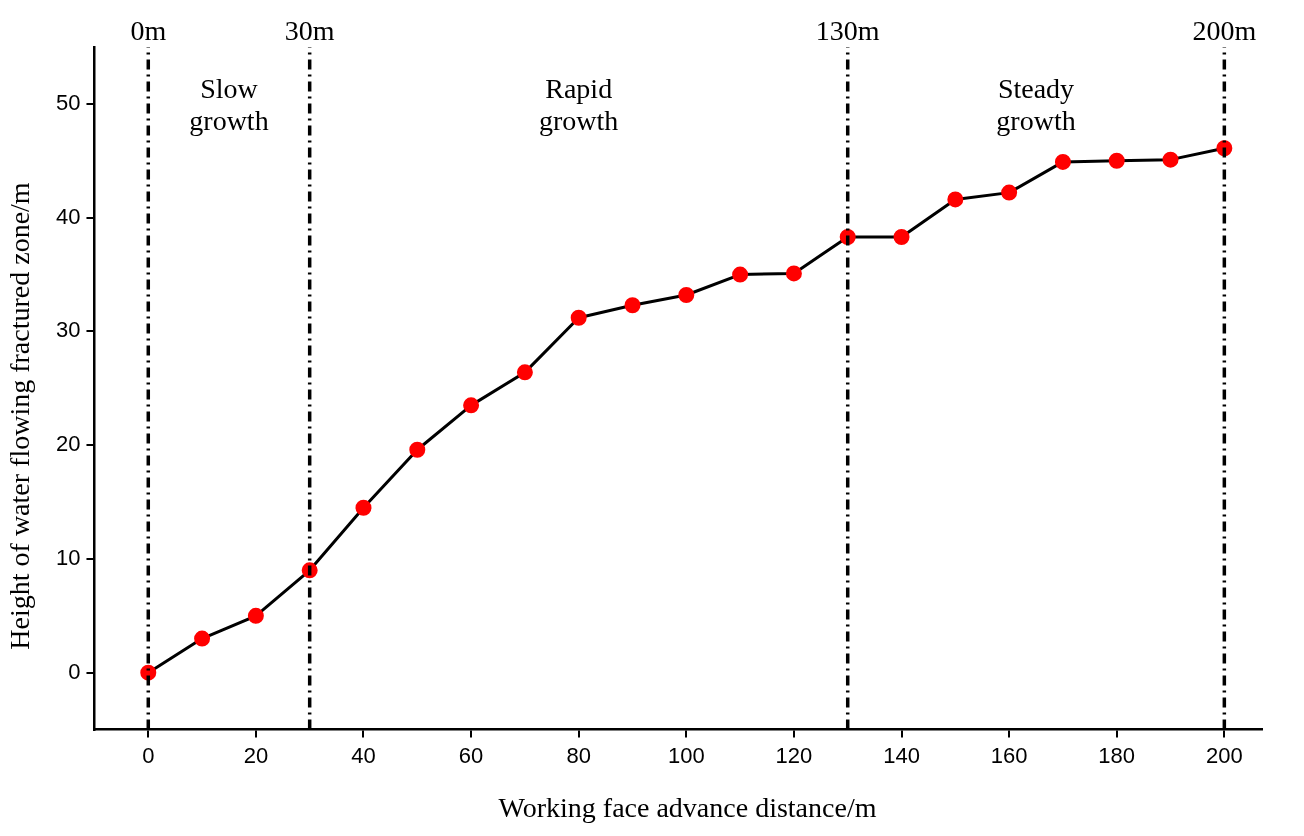 This screenshot has width=1304, height=836. What do you see at coordinates (1036, 105) in the screenshot?
I see `annotation: Steady growth` at bounding box center [1036, 105].